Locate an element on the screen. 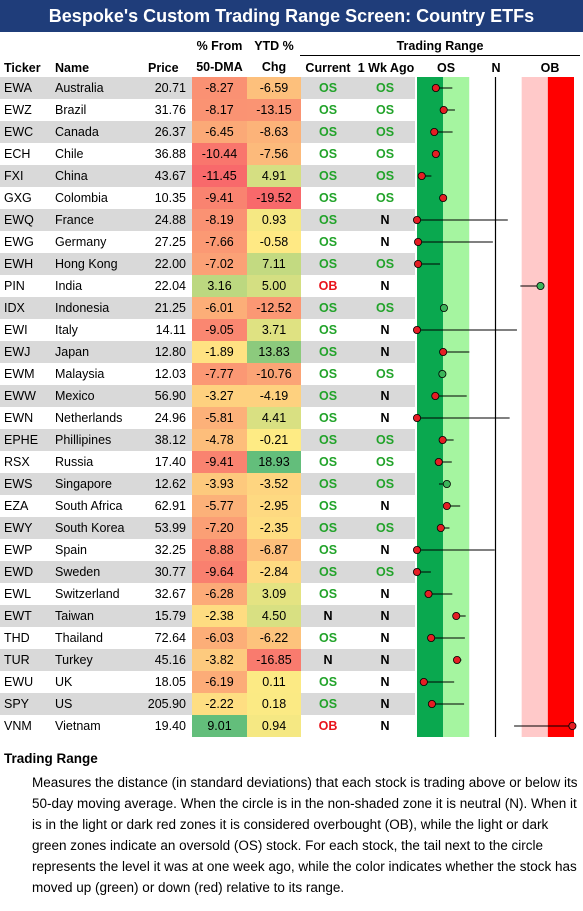  ytd-cell: -8.63 is located at coordinates (274, 132).